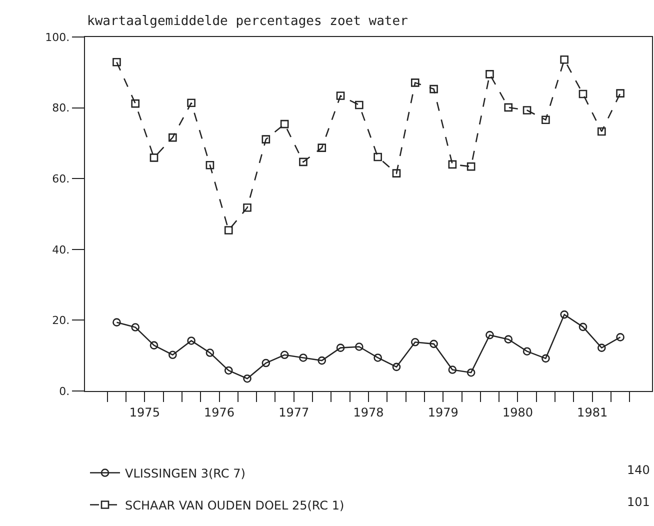 The image size is (654, 526). What do you see at coordinates (443, 413) in the screenshot?
I see `x-tick-label: 1979` at bounding box center [443, 413].